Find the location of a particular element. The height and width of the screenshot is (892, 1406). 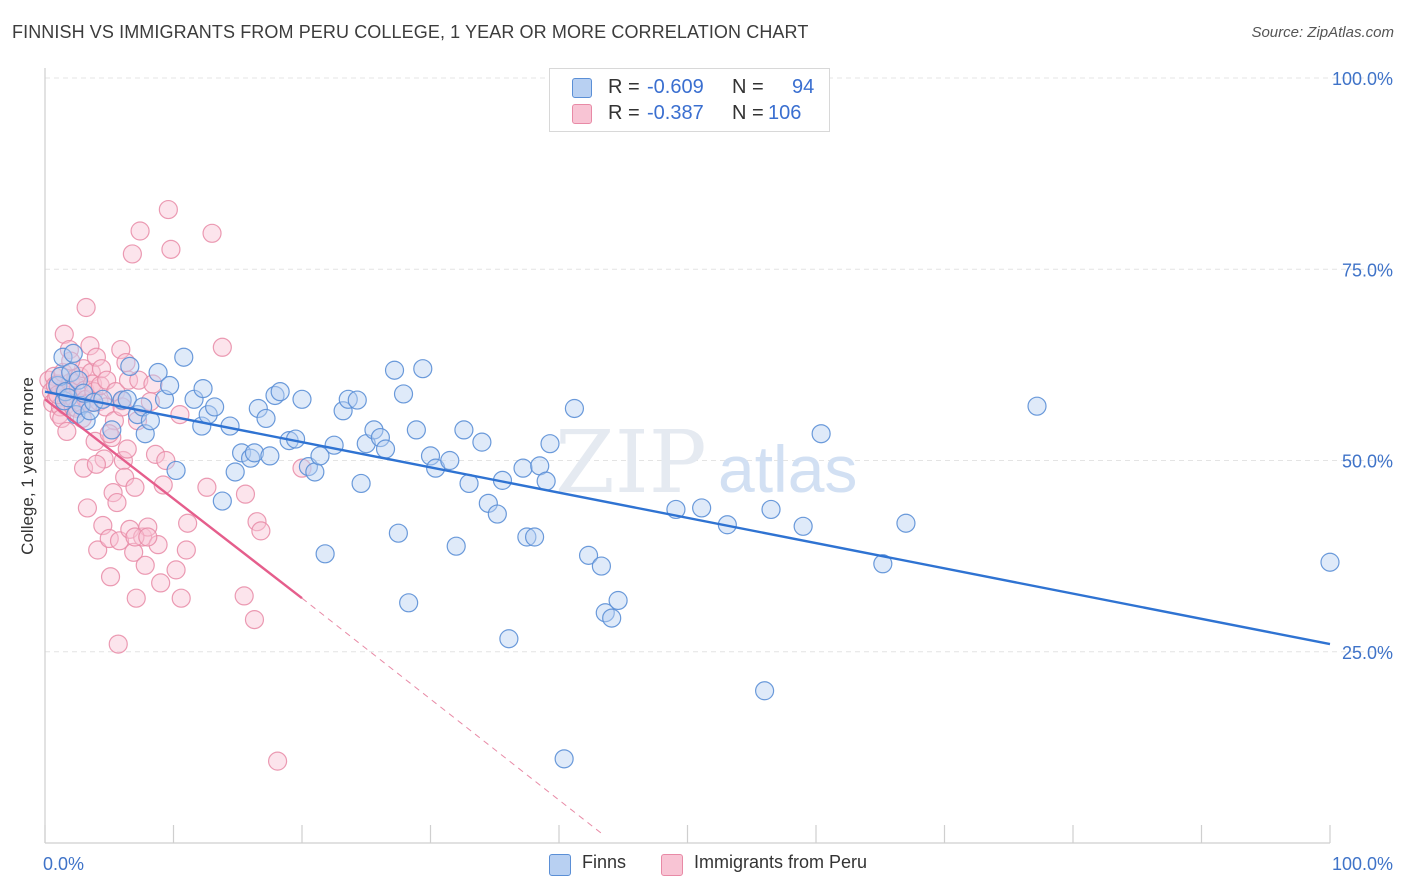

peru-trend-line is located at coordinates (173, 499).